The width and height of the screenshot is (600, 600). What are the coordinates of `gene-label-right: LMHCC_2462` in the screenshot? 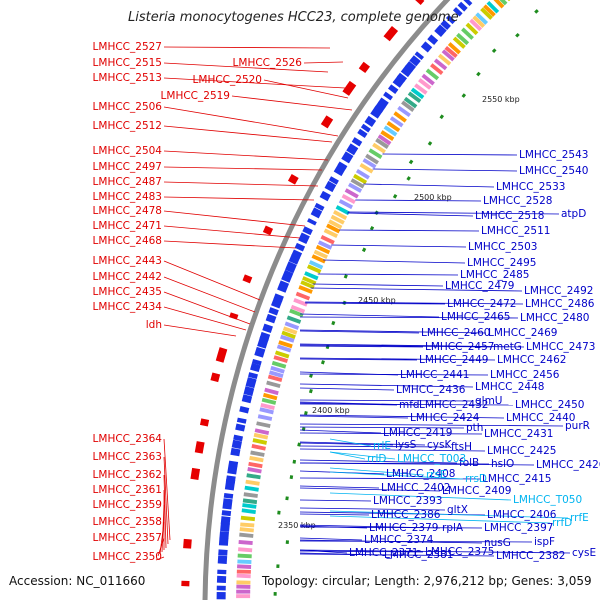 It's located at (531, 360).